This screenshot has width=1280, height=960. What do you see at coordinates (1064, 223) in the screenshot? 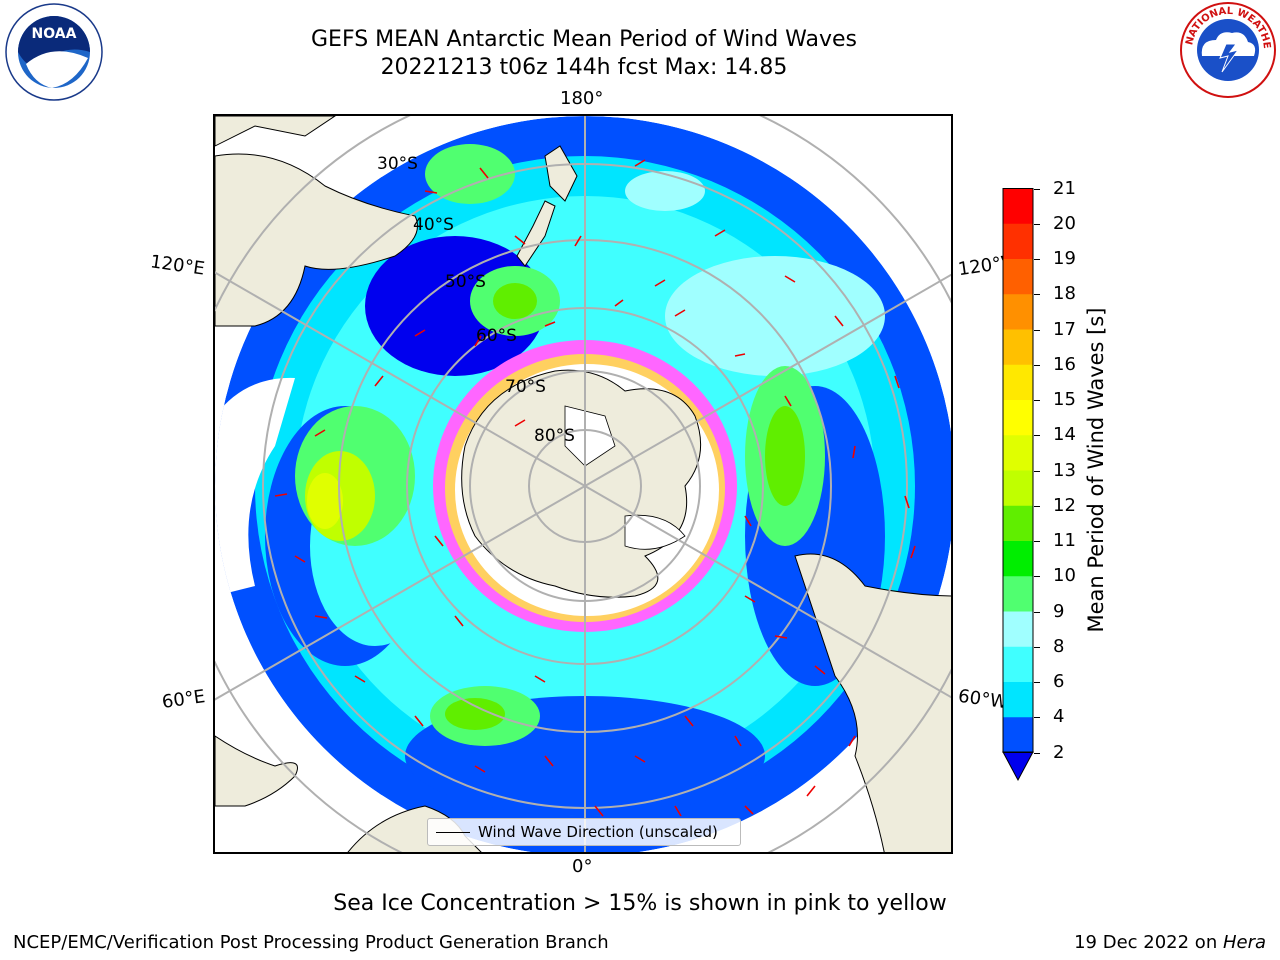
I see `colorbar-tick-label: 20` at bounding box center [1064, 223].